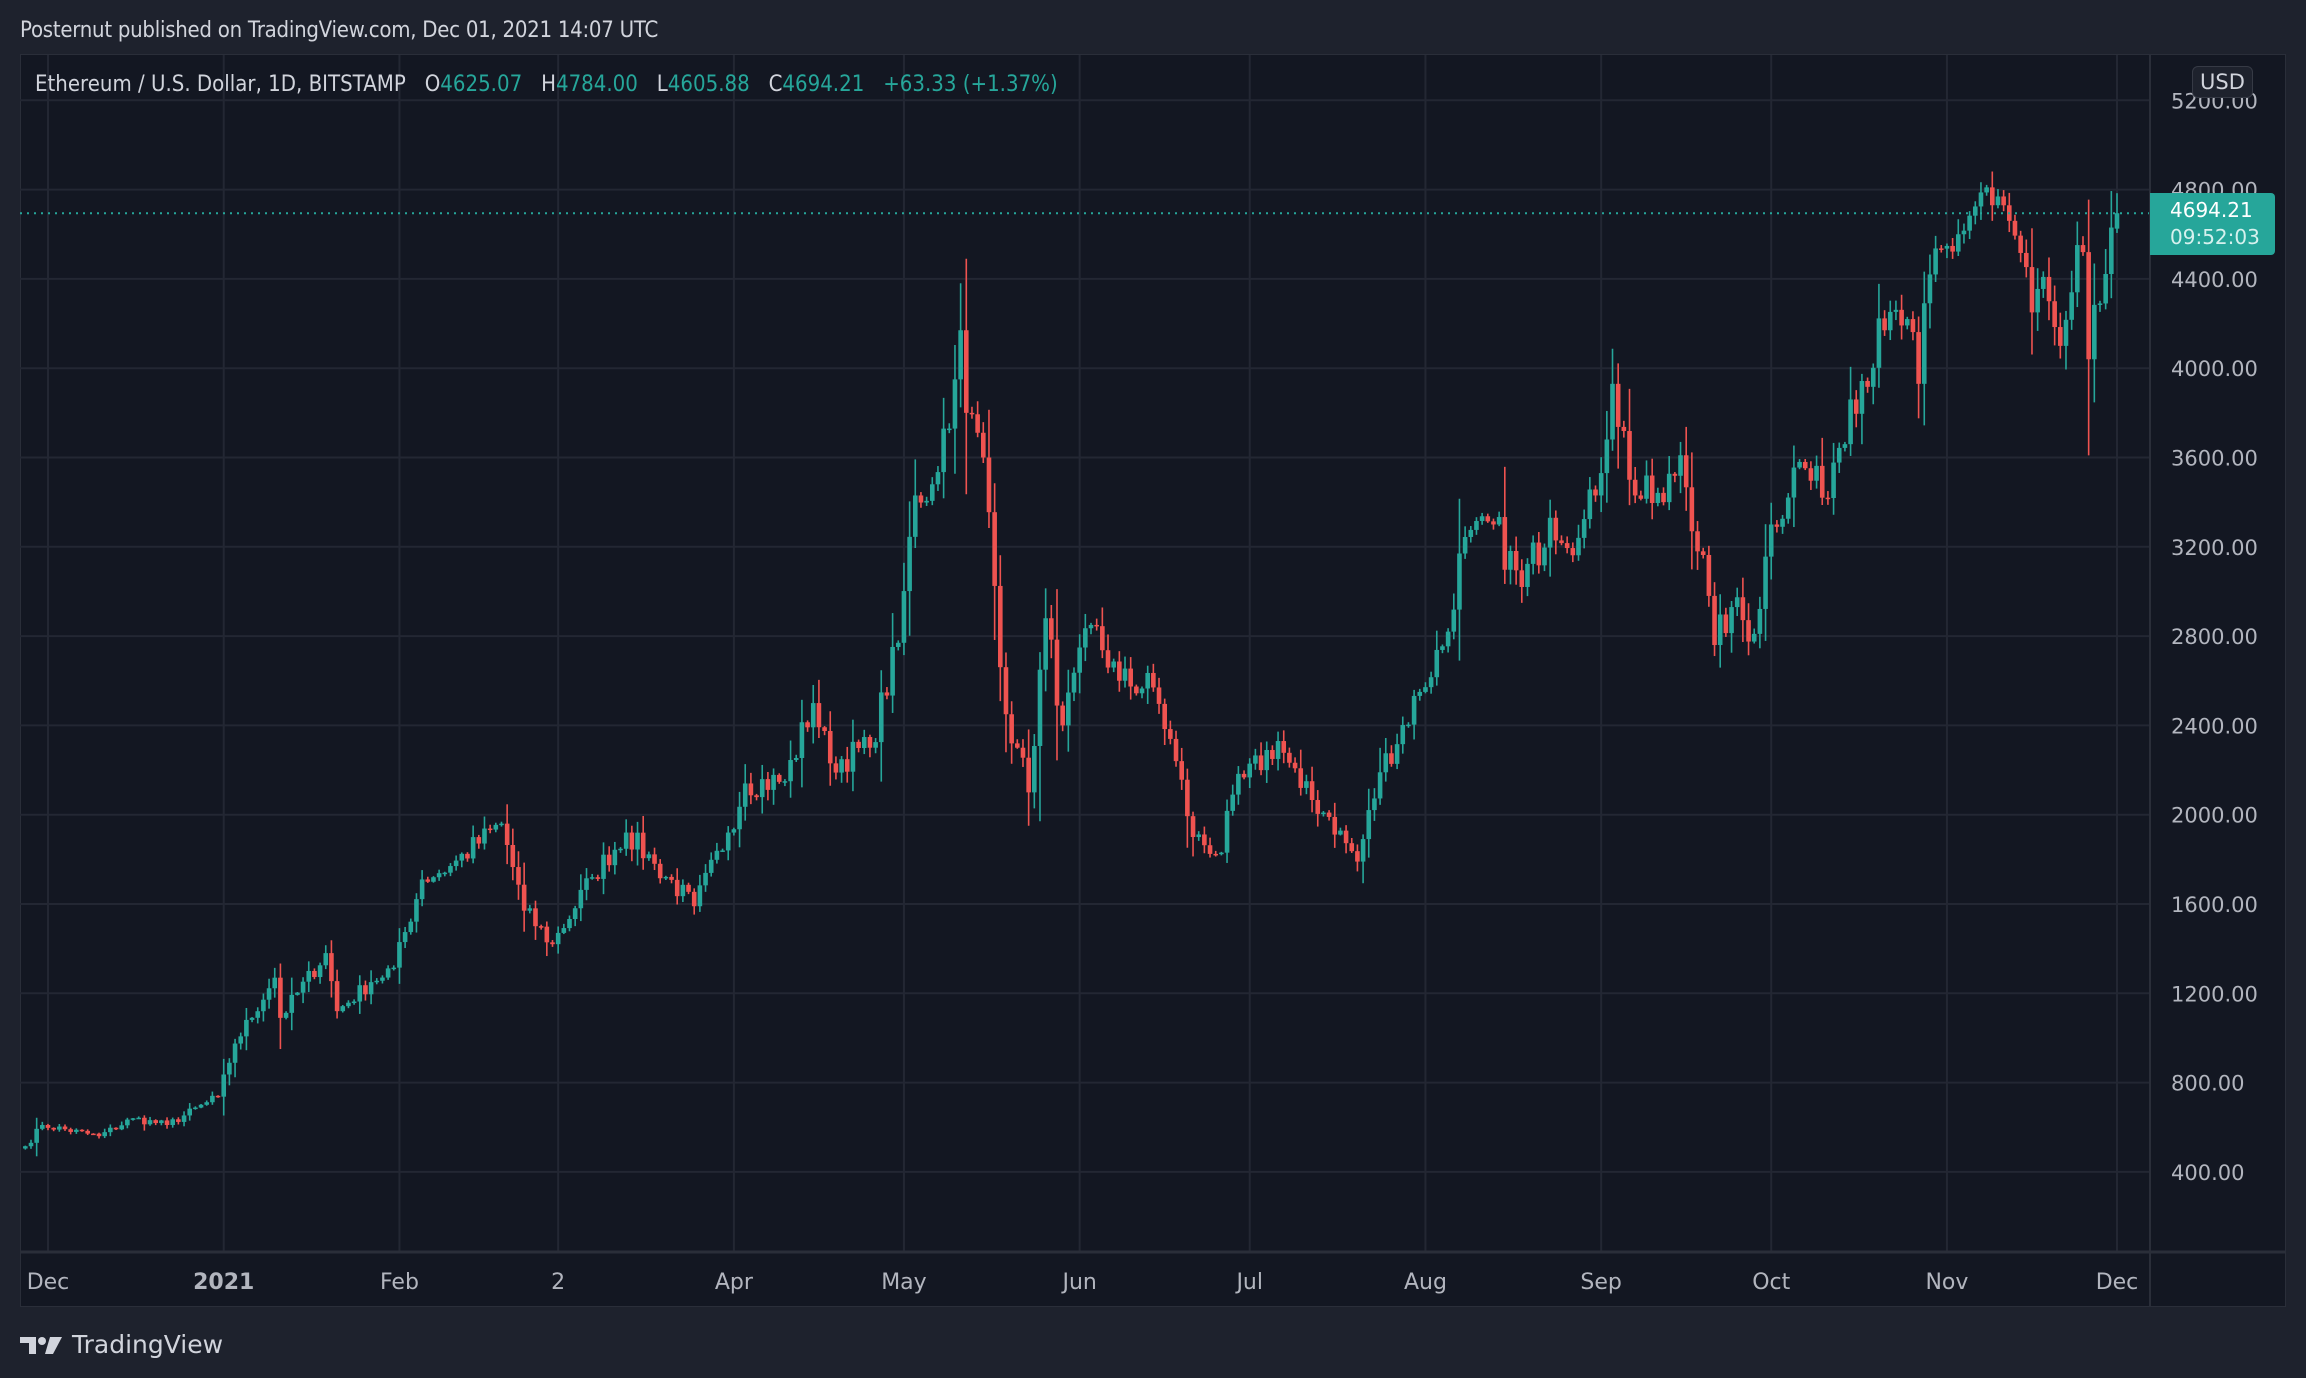 The height and width of the screenshot is (1378, 2306). I want to click on bar-countdown: 09:52:03, so click(2215, 237).